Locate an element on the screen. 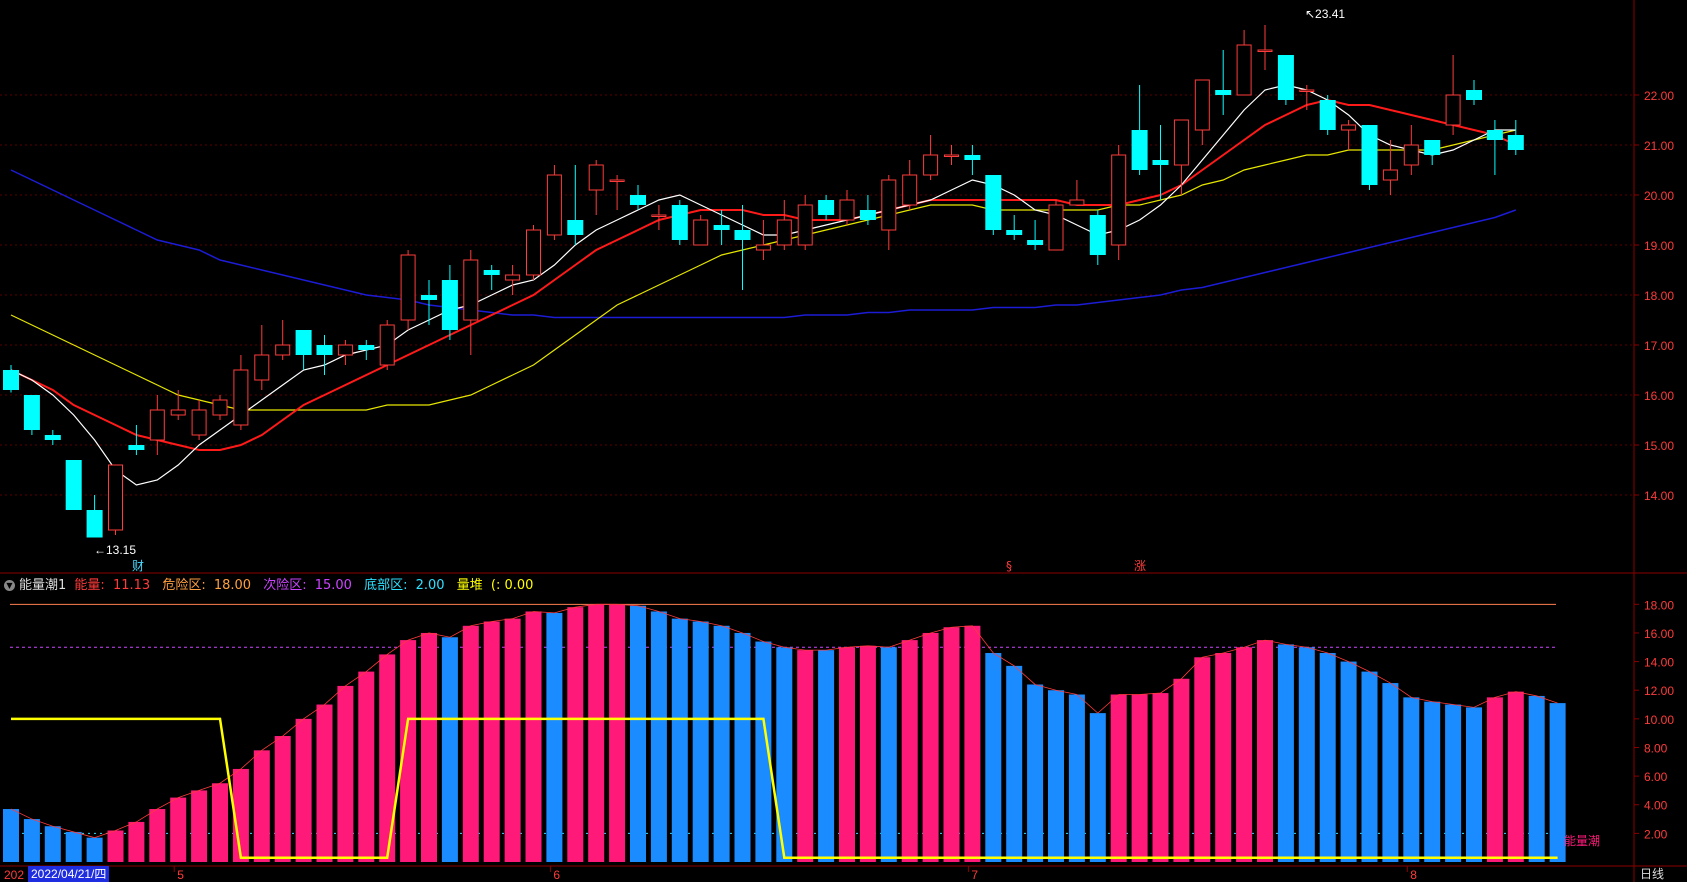 The height and width of the screenshot is (882, 1687). indicator-tick-label: 2.00 is located at coordinates (1656, 834).